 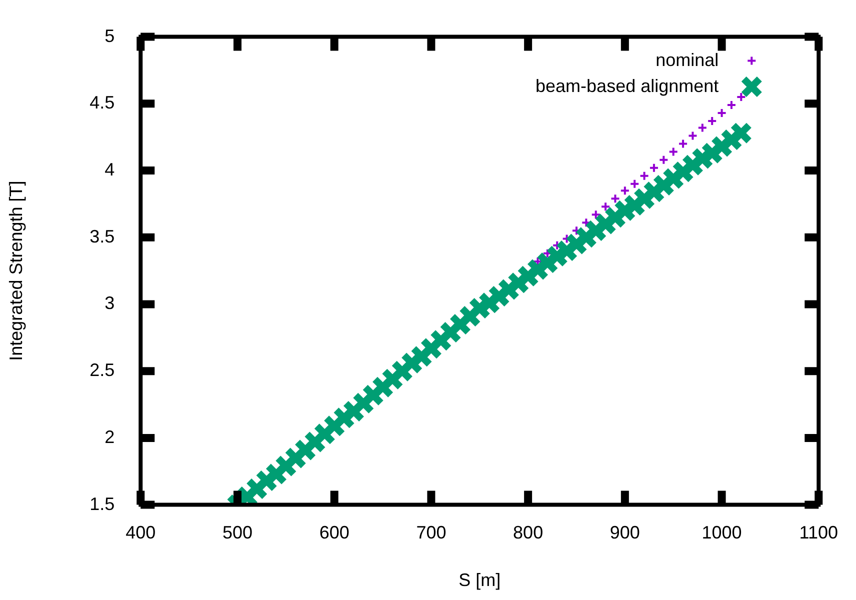 What do you see at coordinates (431, 532) in the screenshot?
I see `x-tick-label: 700` at bounding box center [431, 532].